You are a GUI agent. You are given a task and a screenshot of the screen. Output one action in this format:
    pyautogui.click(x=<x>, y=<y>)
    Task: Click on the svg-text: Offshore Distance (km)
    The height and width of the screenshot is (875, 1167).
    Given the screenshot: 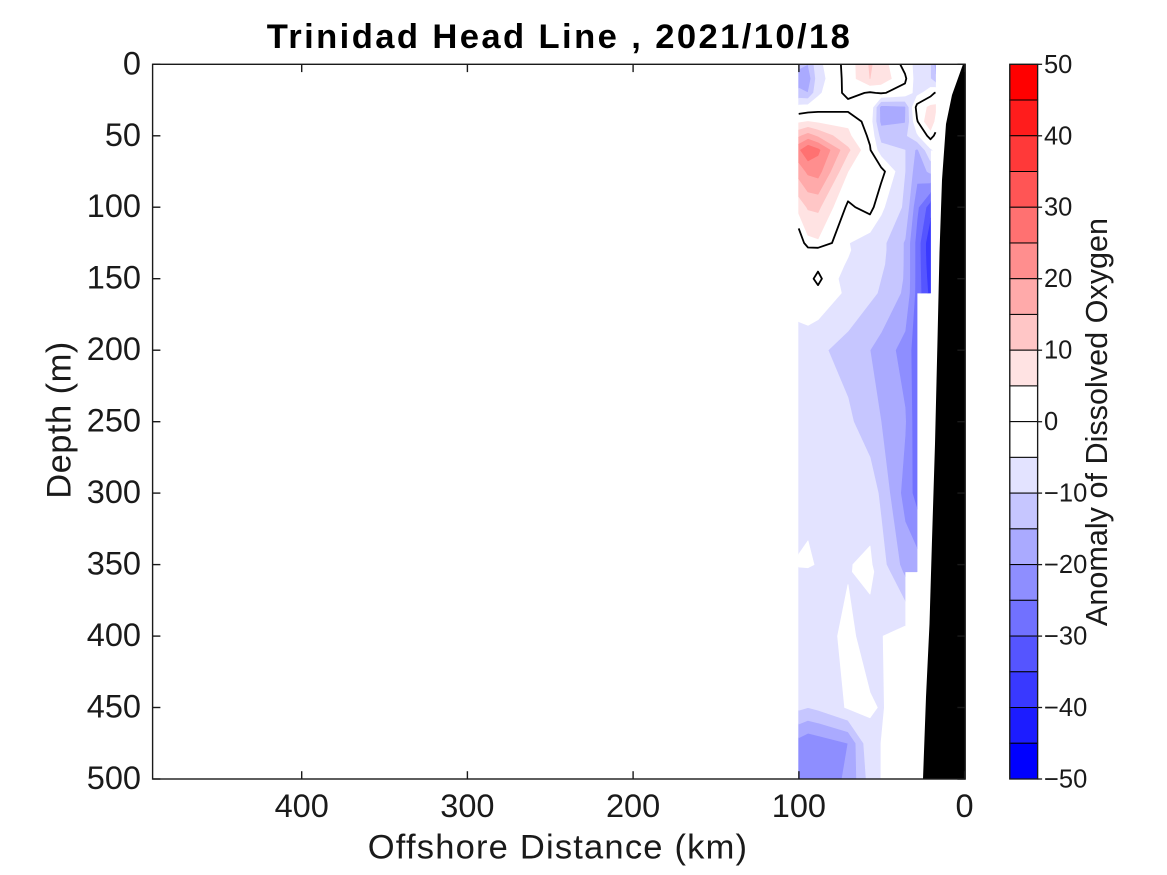 What is the action you would take?
    pyautogui.click(x=558, y=848)
    